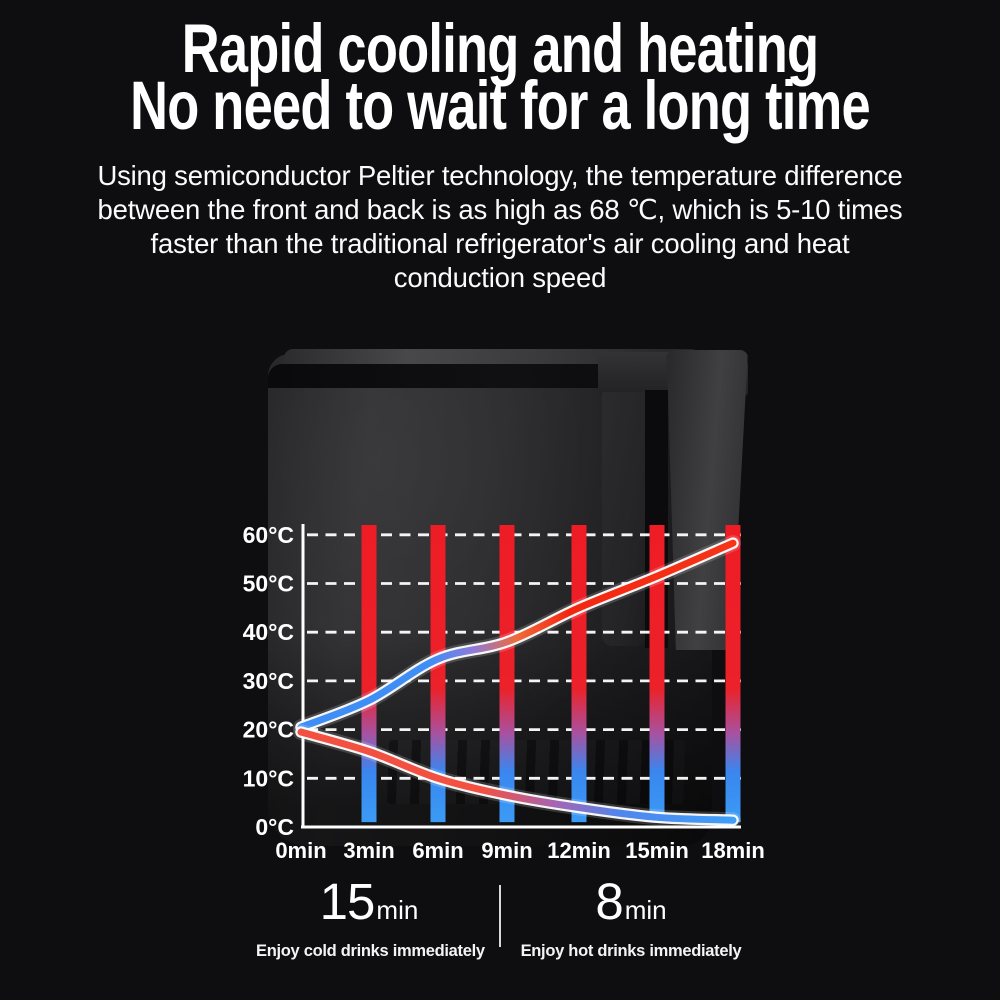  Describe the element at coordinates (500, 48) in the screenshot. I see `title-line-1: Rapid cooling and heating` at that location.